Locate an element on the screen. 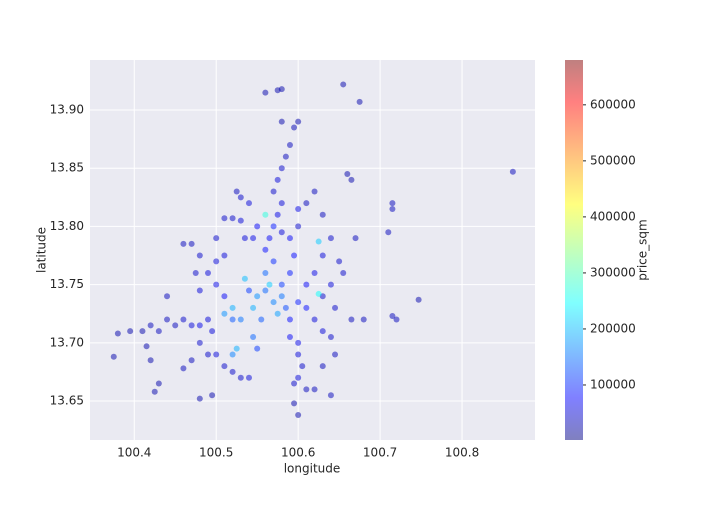  colorbar-label: price_sqm is located at coordinates (643, 249).